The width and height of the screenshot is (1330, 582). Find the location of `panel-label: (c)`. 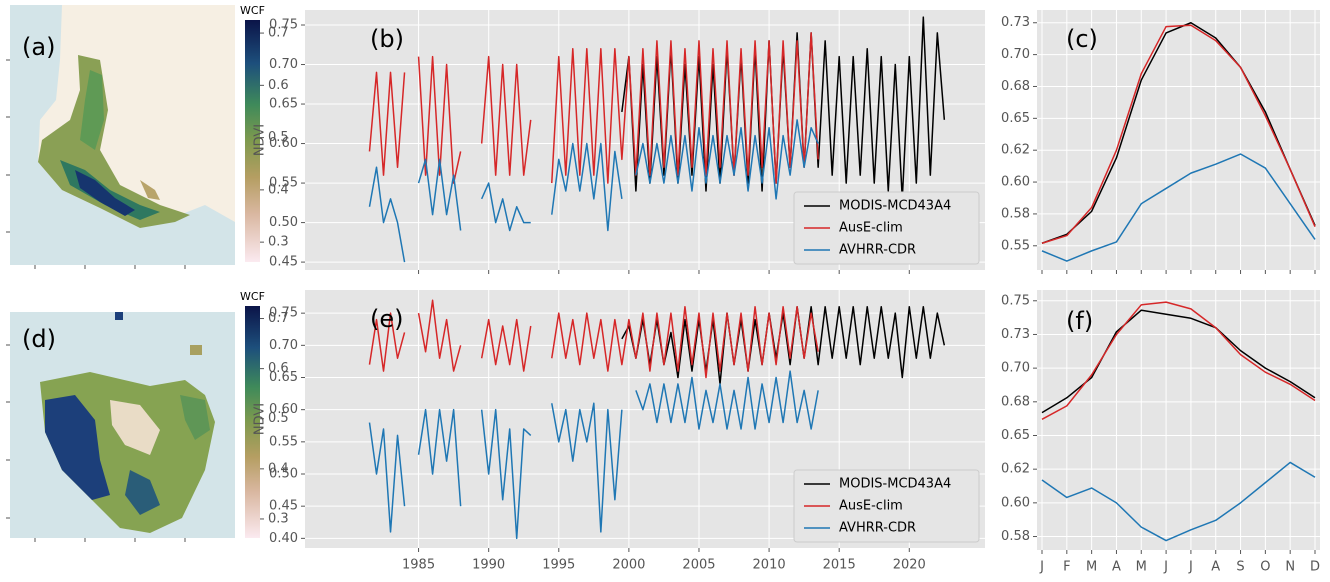

panel-label: (c) is located at coordinates (1082, 39).